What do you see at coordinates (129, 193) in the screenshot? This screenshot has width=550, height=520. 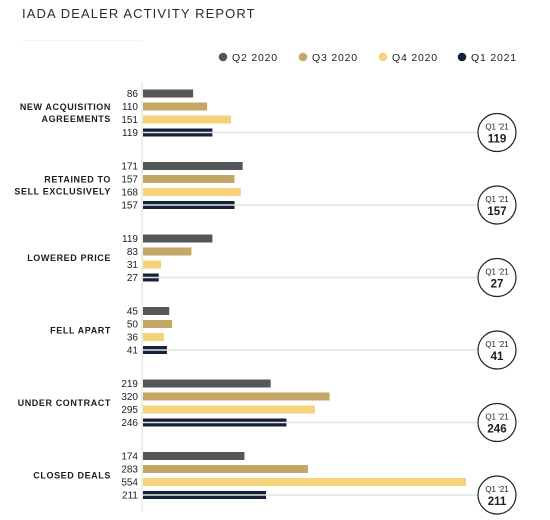 I see `bar-value-label: 168` at bounding box center [129, 193].